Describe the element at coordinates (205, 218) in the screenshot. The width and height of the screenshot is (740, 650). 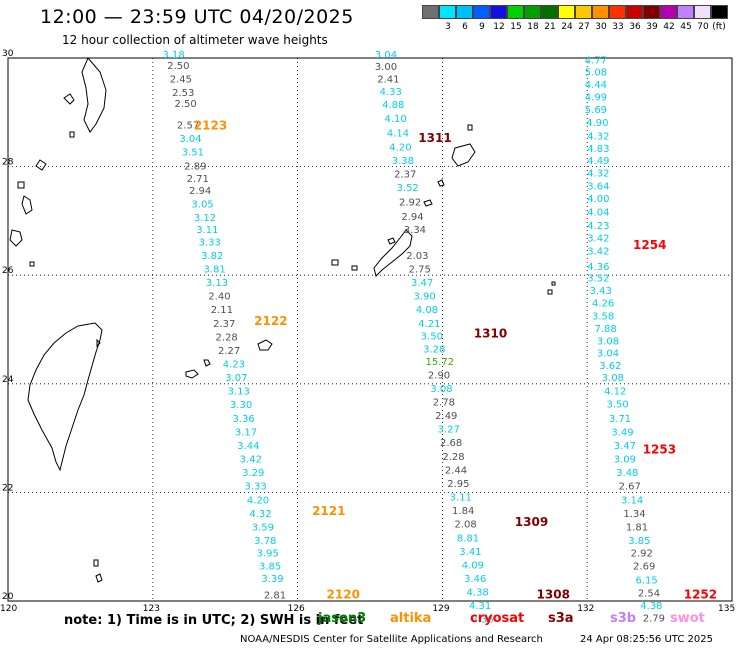
I see `wave-height-value: 3.12` at that location.